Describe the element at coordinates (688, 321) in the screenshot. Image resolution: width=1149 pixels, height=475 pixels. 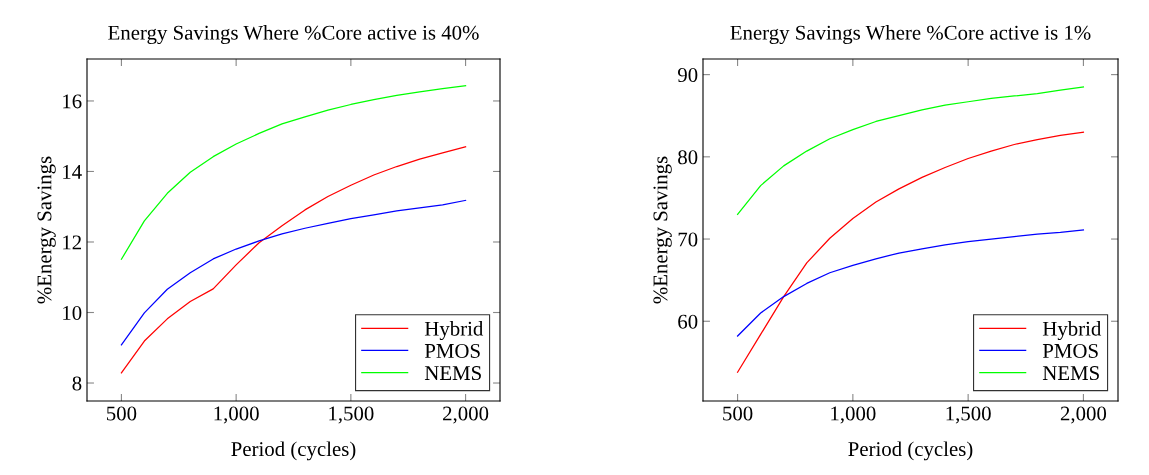
I see `y-tick-label: 60` at that location.